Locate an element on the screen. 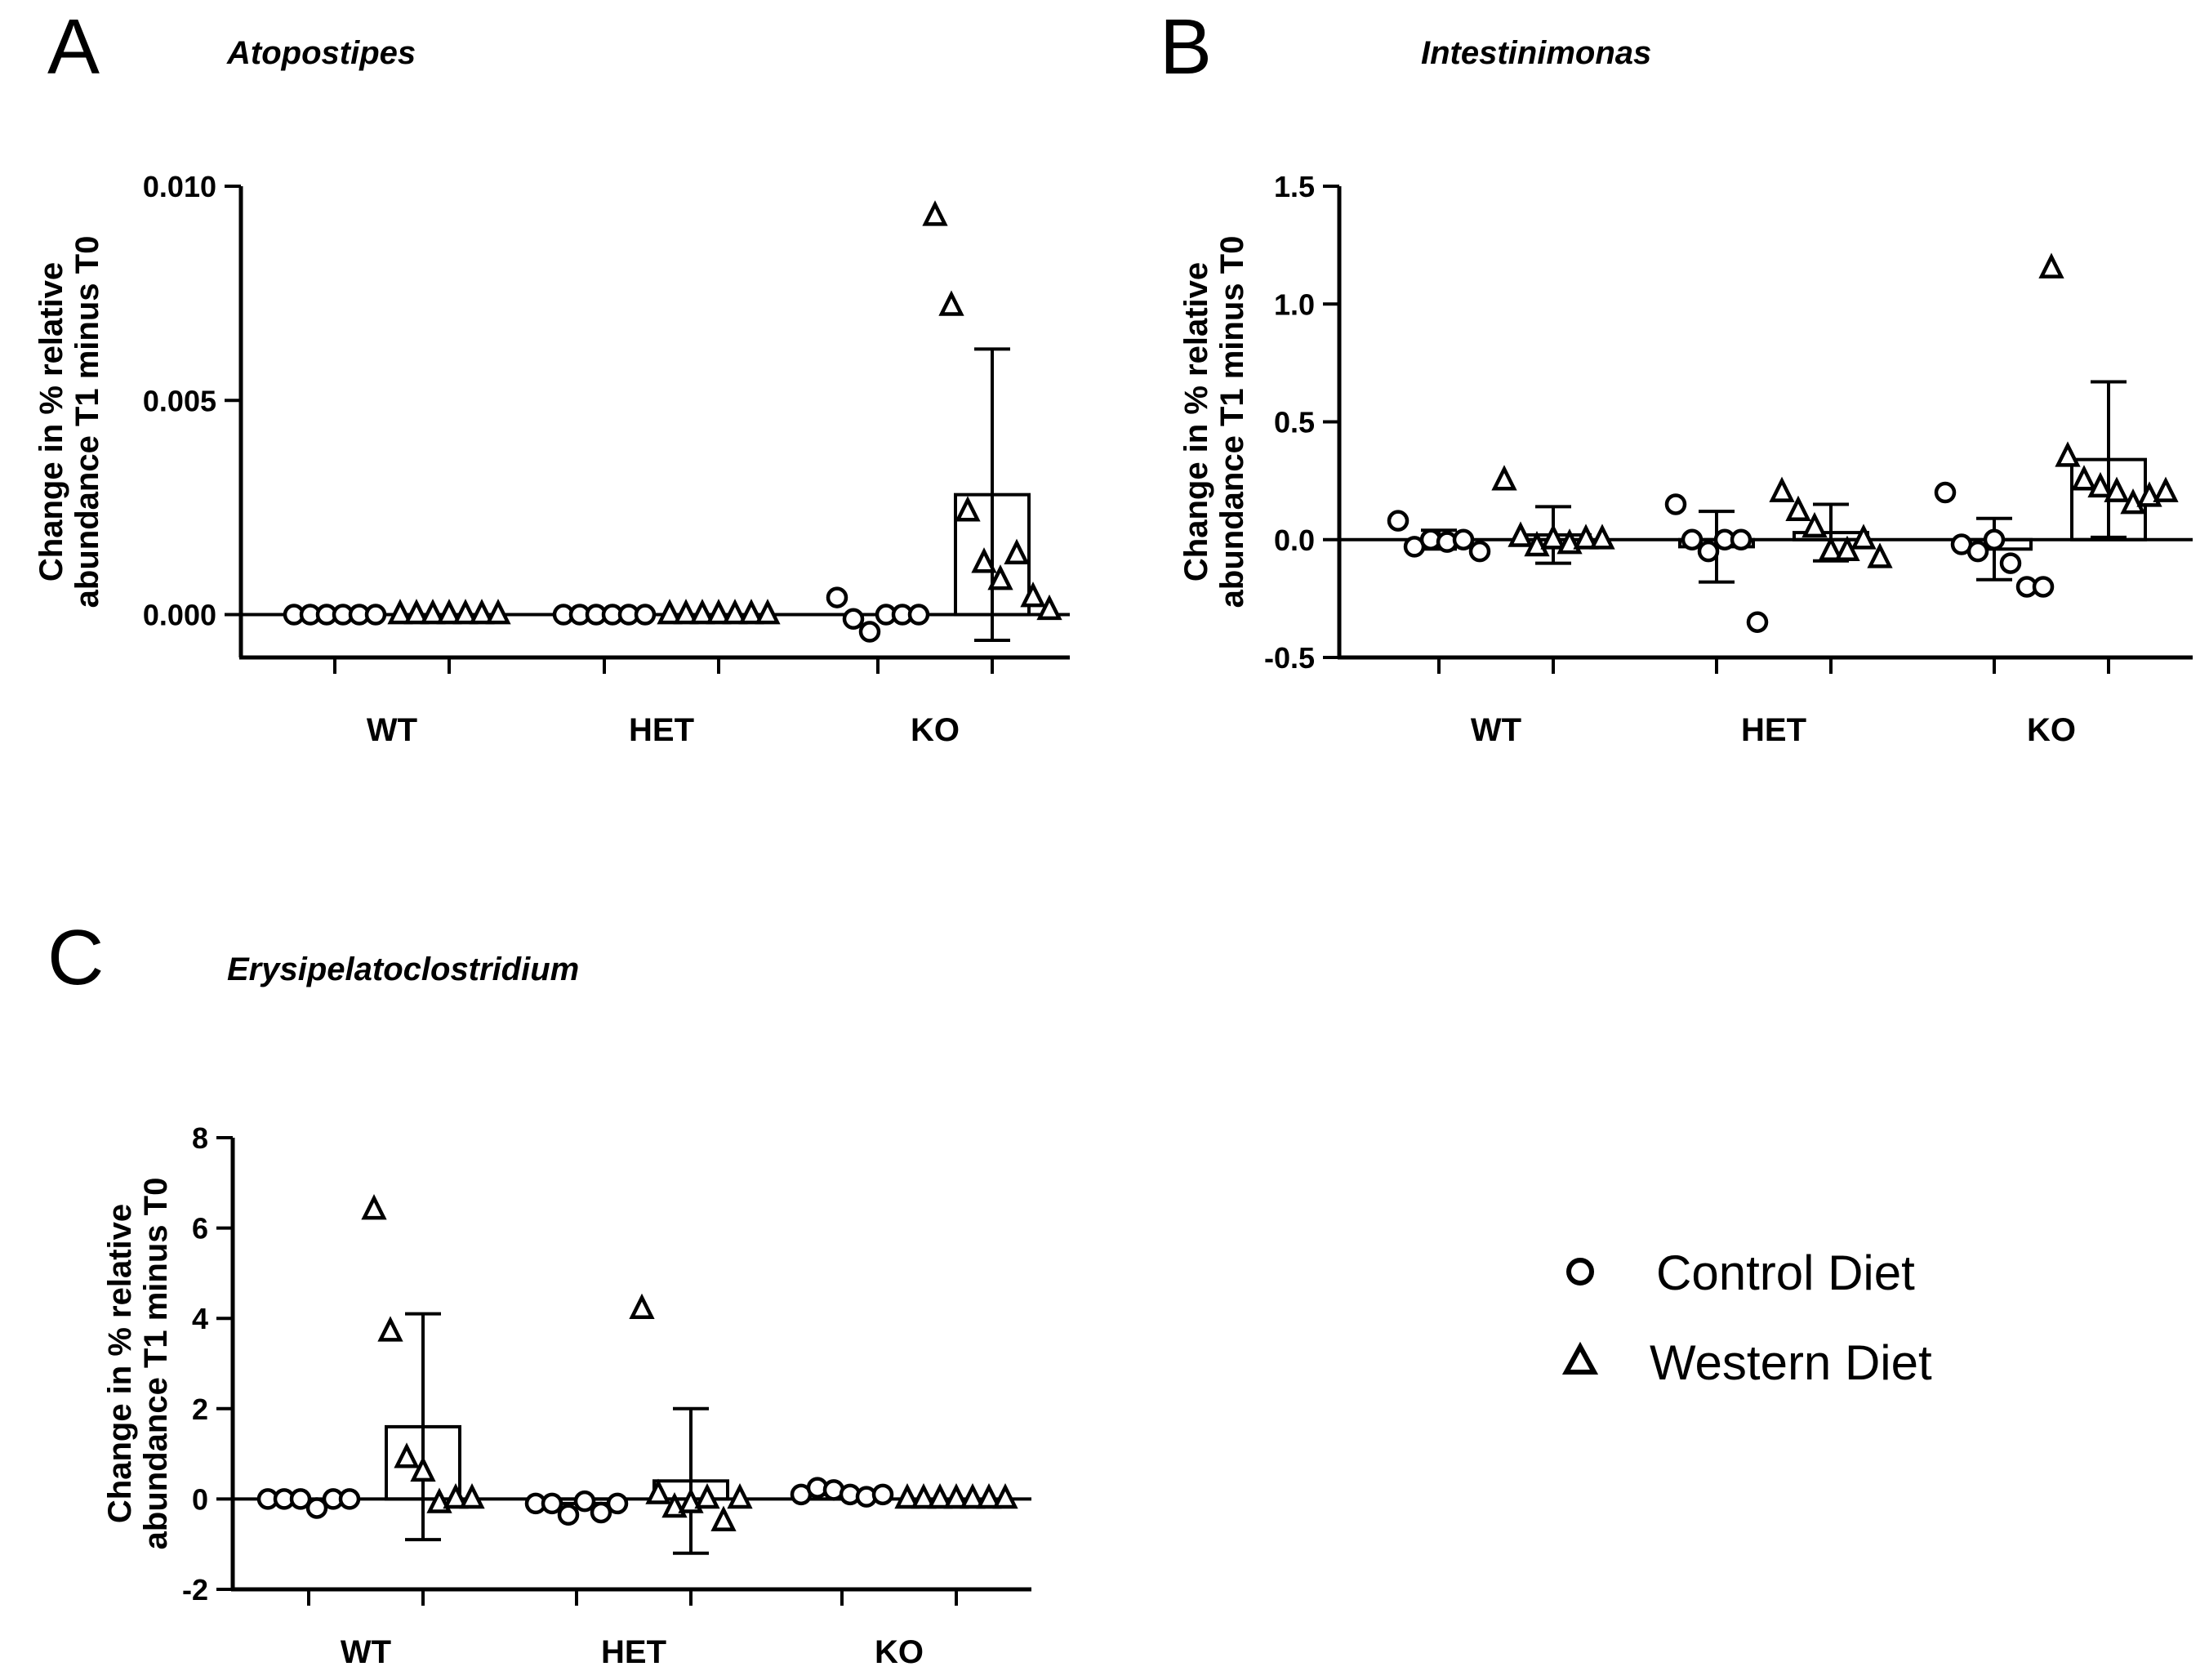 The height and width of the screenshot is (1680, 2209). y-tick-label: 0.000 is located at coordinates (179, 615).